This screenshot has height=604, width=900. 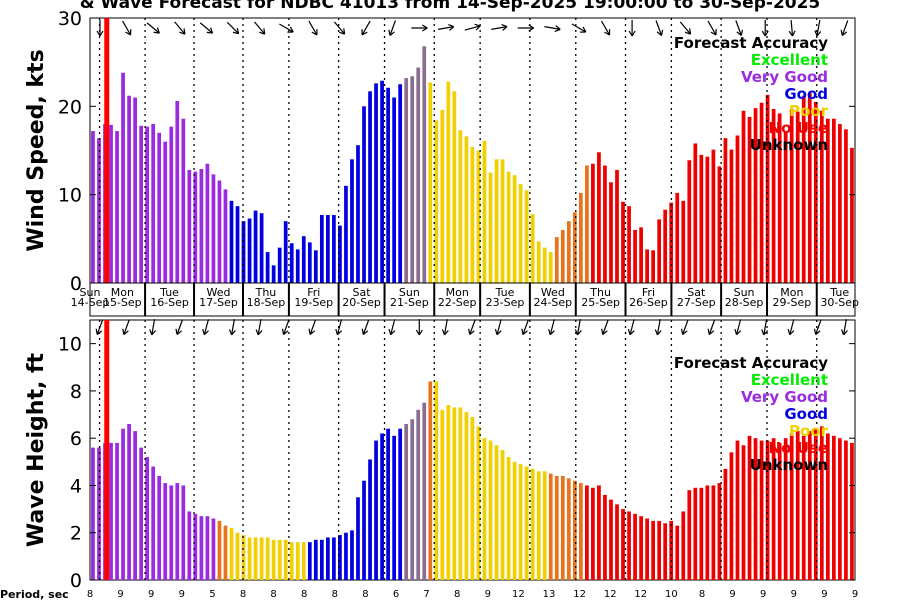 What do you see at coordinates (396, 594) in the screenshot?
I see `period-value: 6` at bounding box center [396, 594].